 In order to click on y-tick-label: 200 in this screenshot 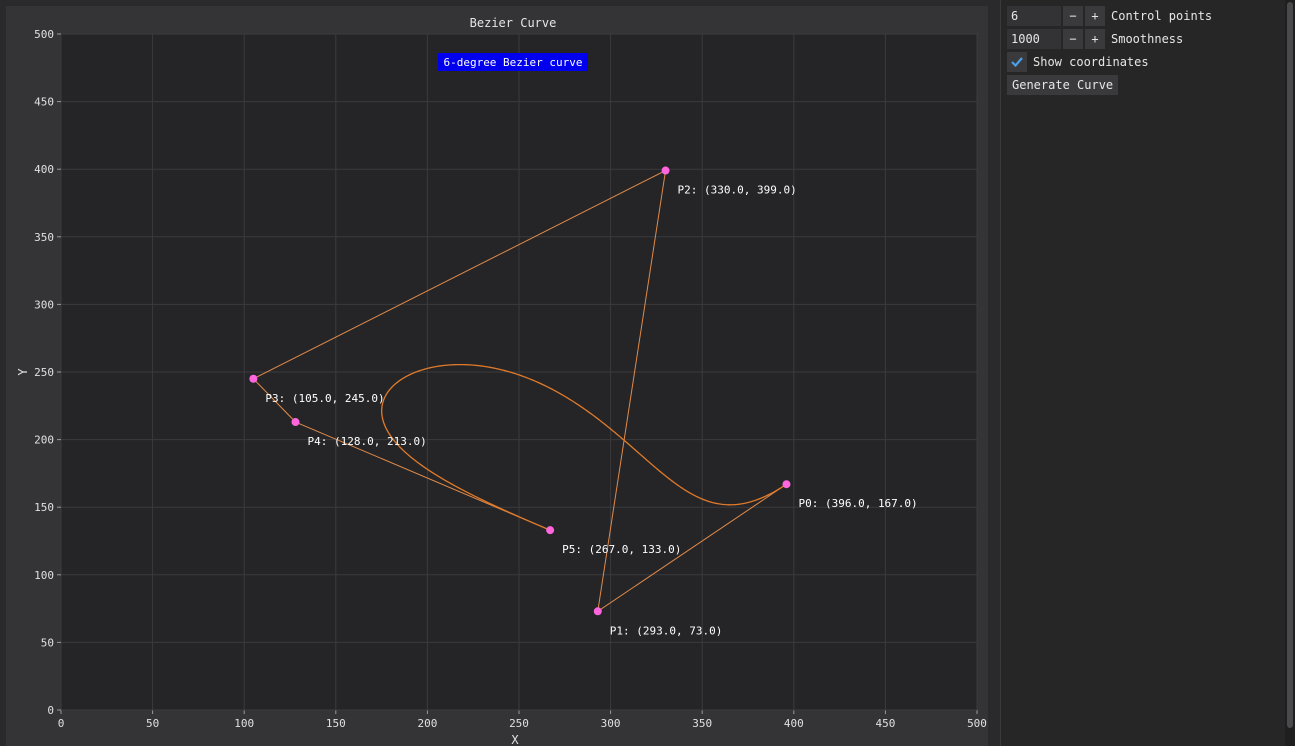, I will do `click(44, 440)`.